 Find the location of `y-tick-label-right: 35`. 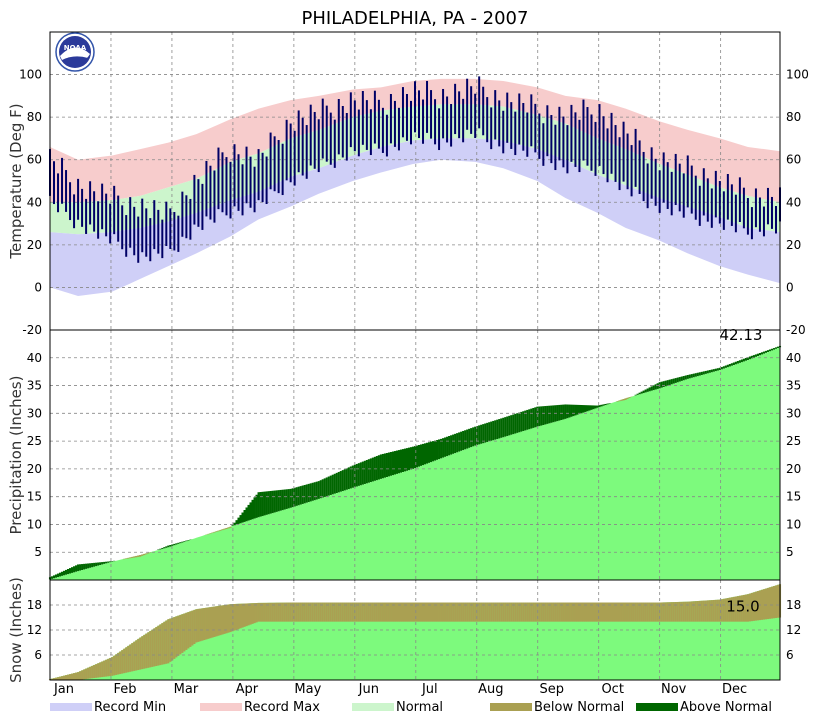

y-tick-label-right: 35 is located at coordinates (793, 386).